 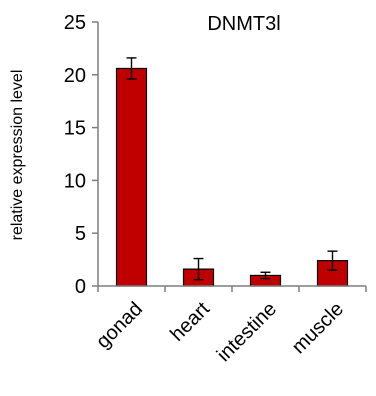 What do you see at coordinates (332, 260) in the screenshot?
I see `error-bar-muscle` at bounding box center [332, 260].